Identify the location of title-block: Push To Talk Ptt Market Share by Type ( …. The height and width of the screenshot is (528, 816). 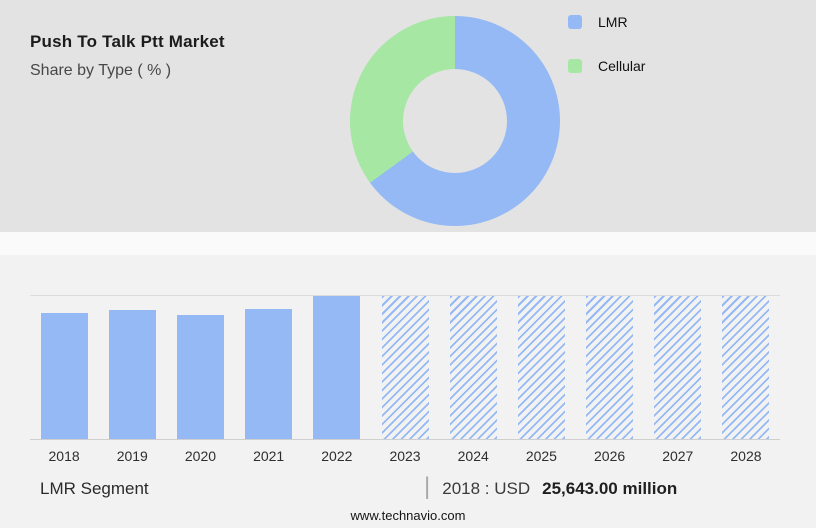
(127, 56).